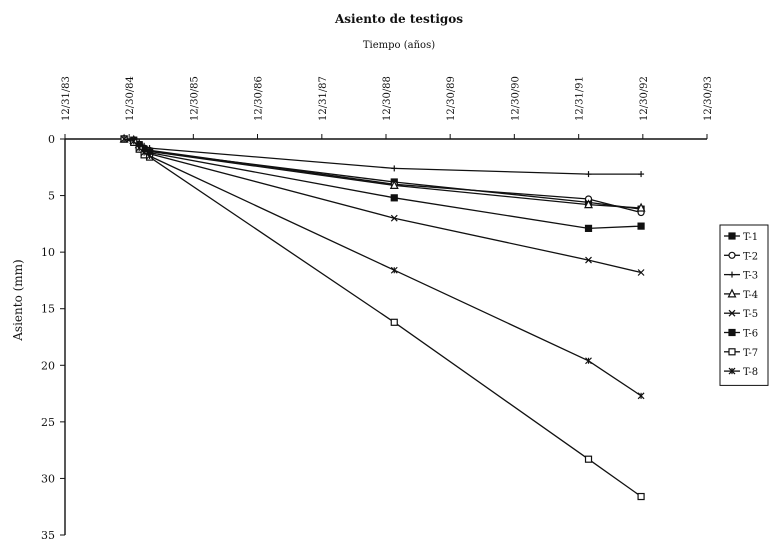 The image size is (773, 546). I want to click on x-tick-label: 12/30/86, so click(258, 98).